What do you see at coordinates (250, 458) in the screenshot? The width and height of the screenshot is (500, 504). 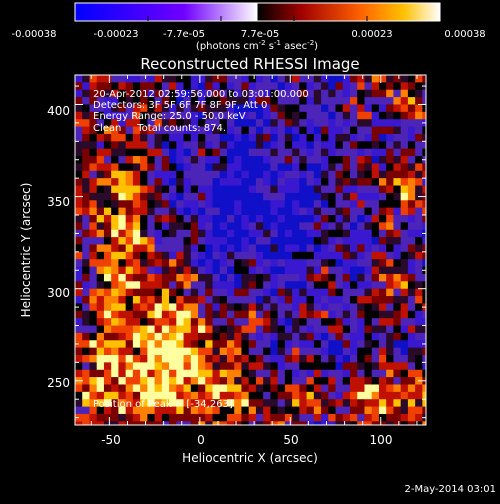 I see `x-axis-label: Heliocentric X (arcsec)` at bounding box center [250, 458].